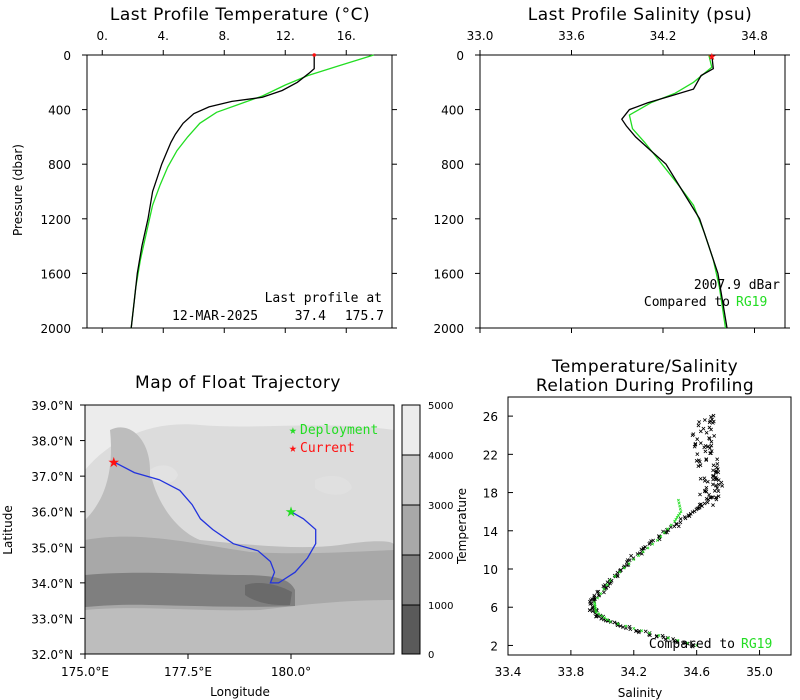  I want to click on ts-x-tick-label: 34.2, so click(633, 672).